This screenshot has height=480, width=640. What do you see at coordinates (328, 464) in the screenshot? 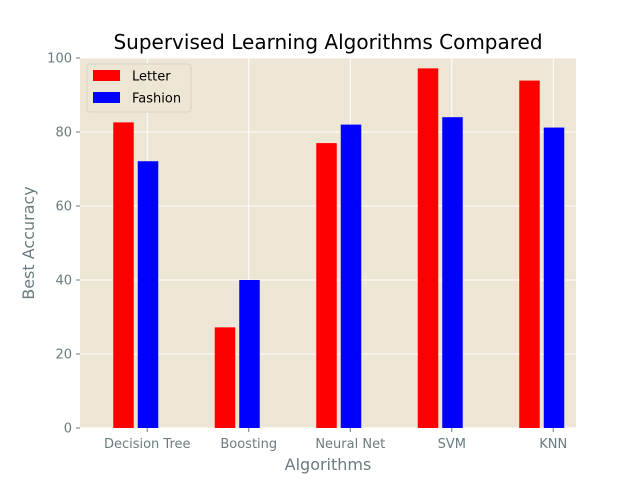
I see `x-axis-label: Algorithms` at bounding box center [328, 464].